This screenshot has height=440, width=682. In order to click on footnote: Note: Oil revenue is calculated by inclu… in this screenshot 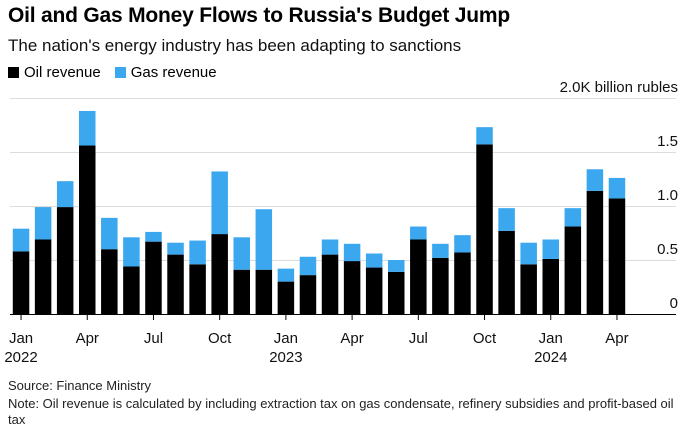, I will do `click(341, 411)`.